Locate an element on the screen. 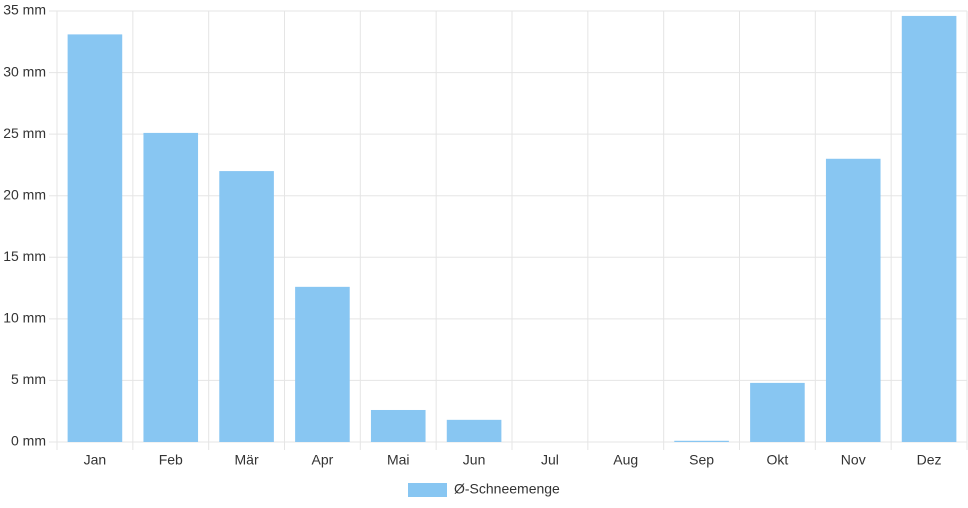 This screenshot has height=508, width=968. x-tick-label: Nov is located at coordinates (853, 460).